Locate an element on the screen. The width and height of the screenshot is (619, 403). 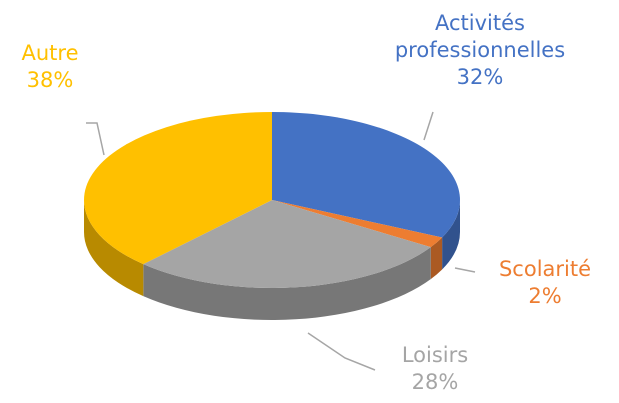
slice-label: Activités professionnelles 32% is located at coordinates (480, 50).